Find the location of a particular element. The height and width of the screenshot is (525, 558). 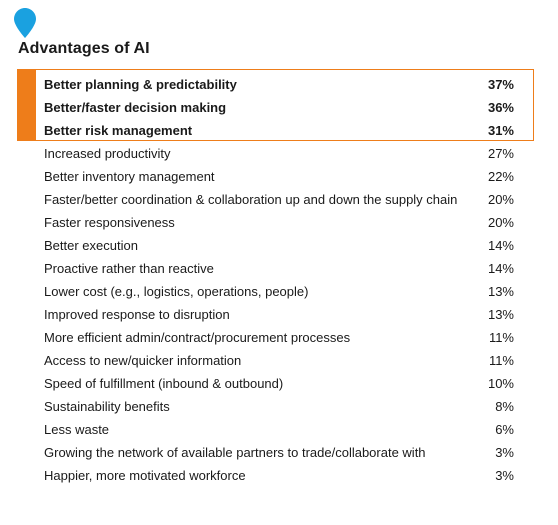

row-label: Increased productivity is located at coordinates (107, 153).